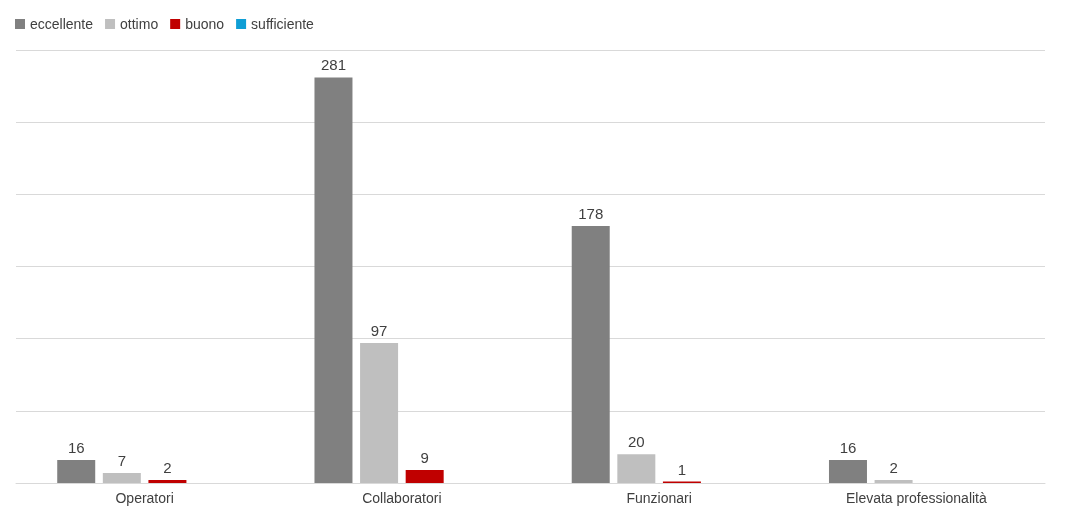 This screenshot has width=1069, height=527. Describe the element at coordinates (424, 458) in the screenshot. I see `data-label: 9` at that location.